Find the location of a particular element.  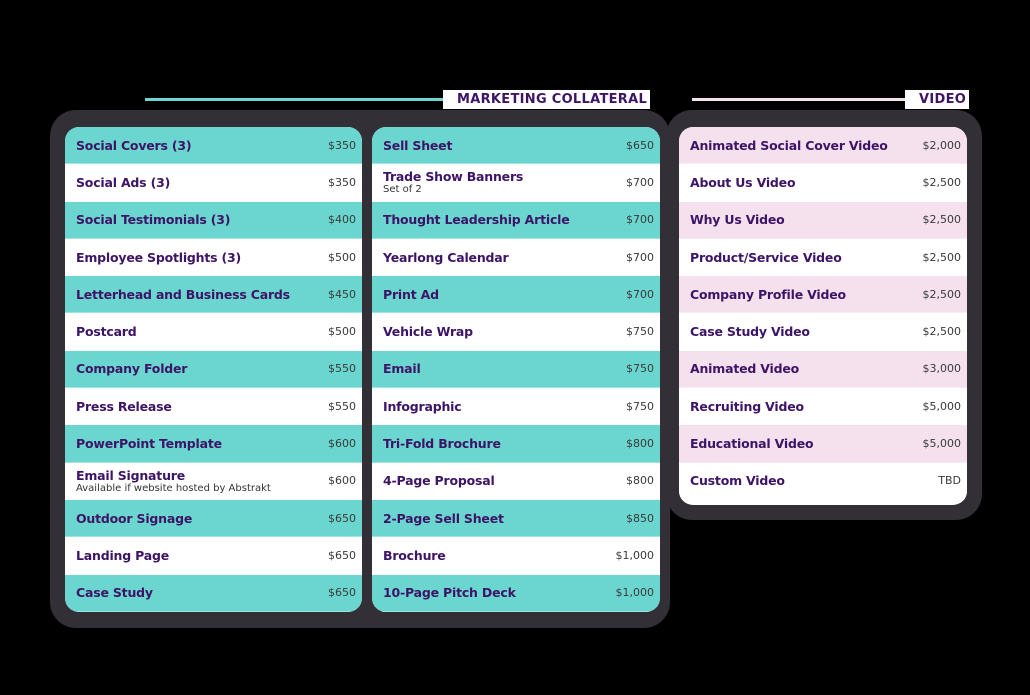

item-name: About Us Video is located at coordinates (743, 182).